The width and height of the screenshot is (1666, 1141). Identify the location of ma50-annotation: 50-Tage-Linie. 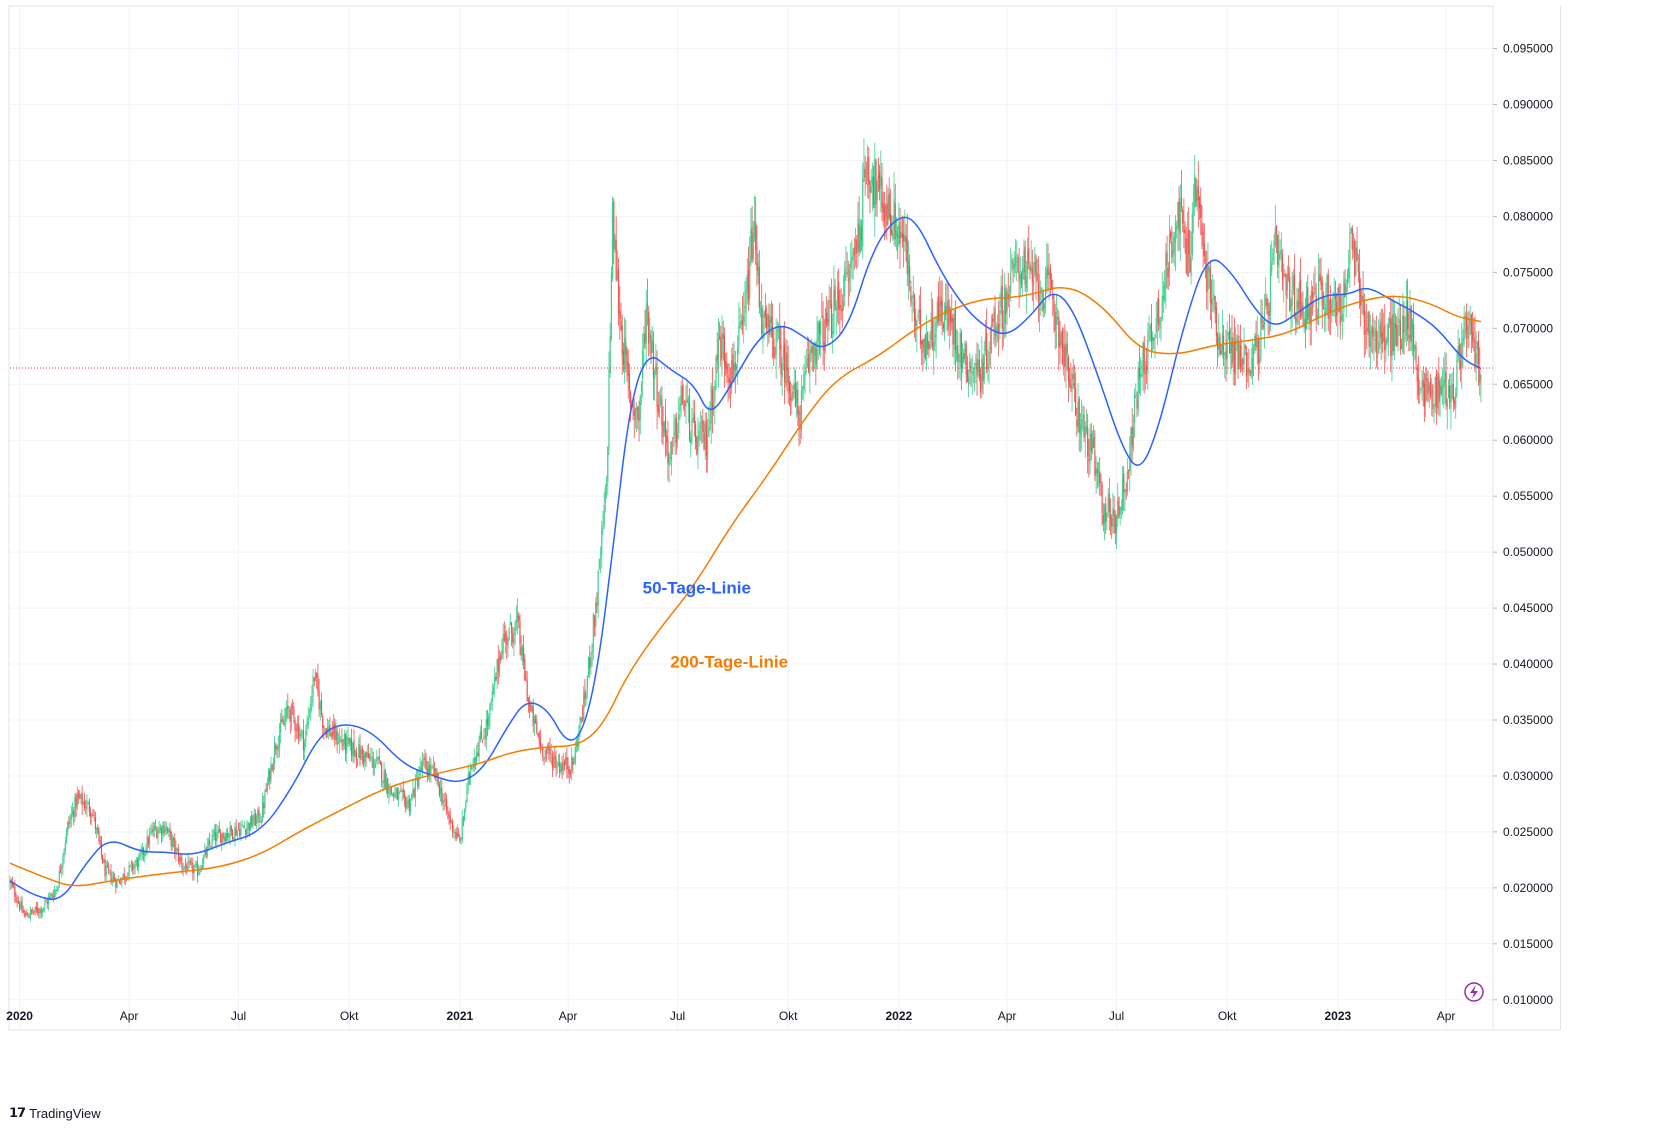
(697, 588).